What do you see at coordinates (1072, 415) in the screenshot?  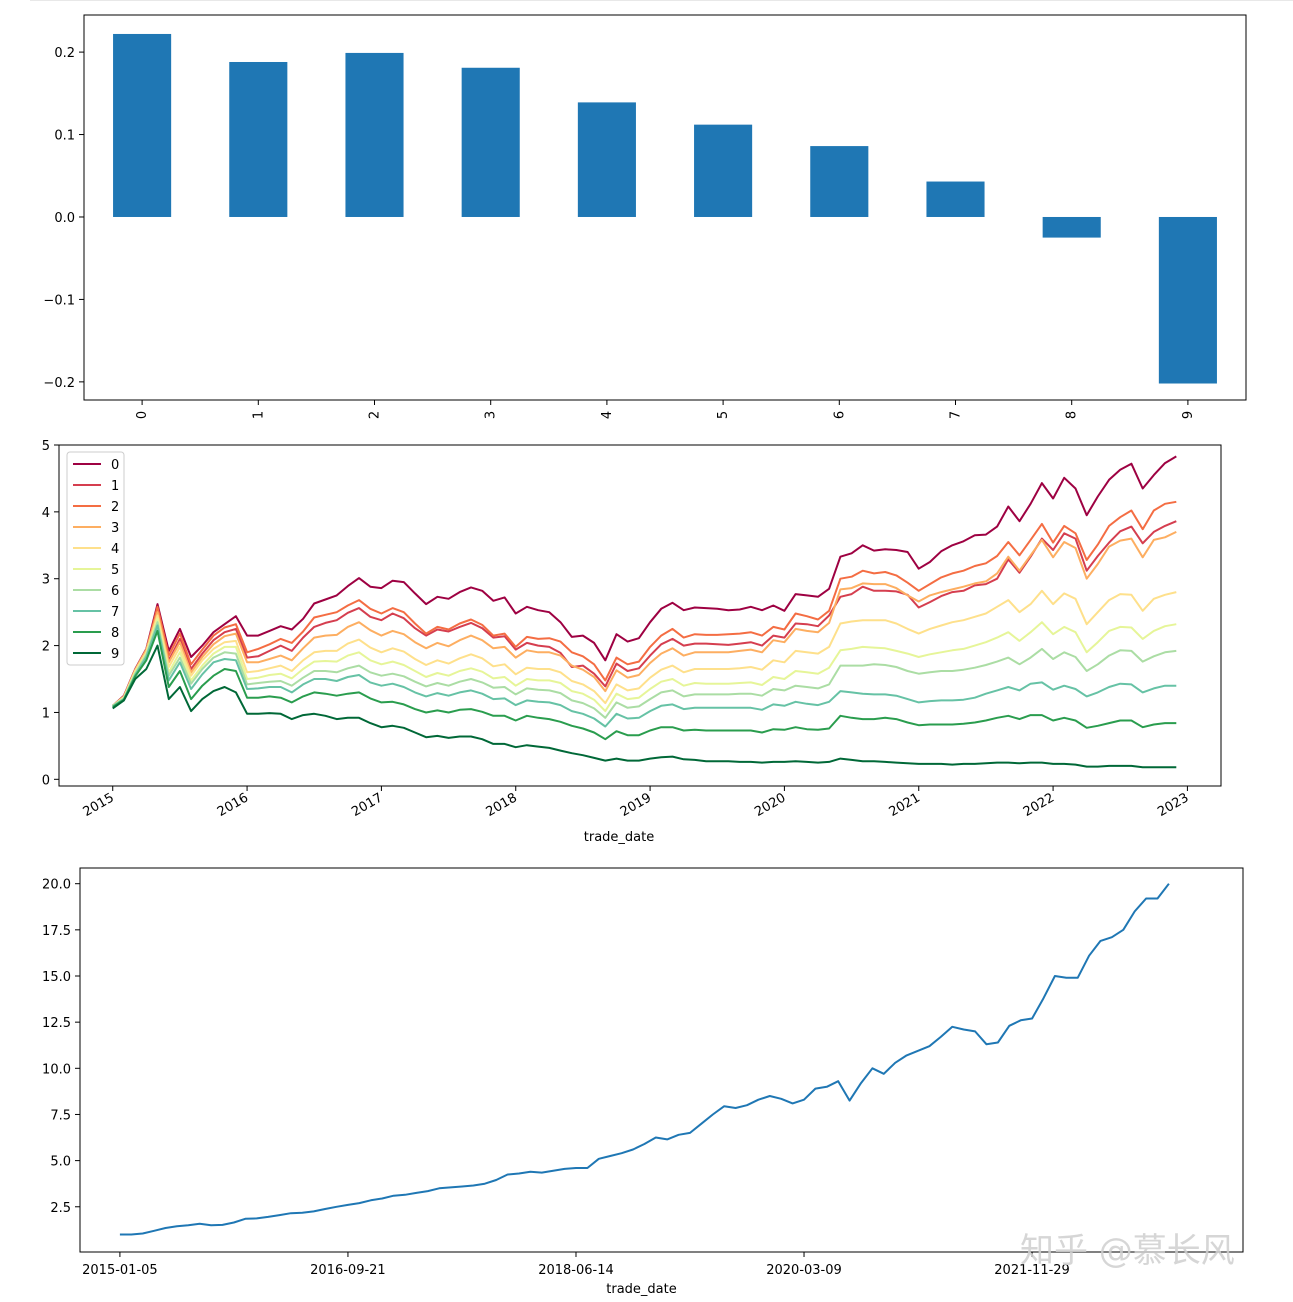 I see `x-tick-label: 8` at bounding box center [1072, 415].